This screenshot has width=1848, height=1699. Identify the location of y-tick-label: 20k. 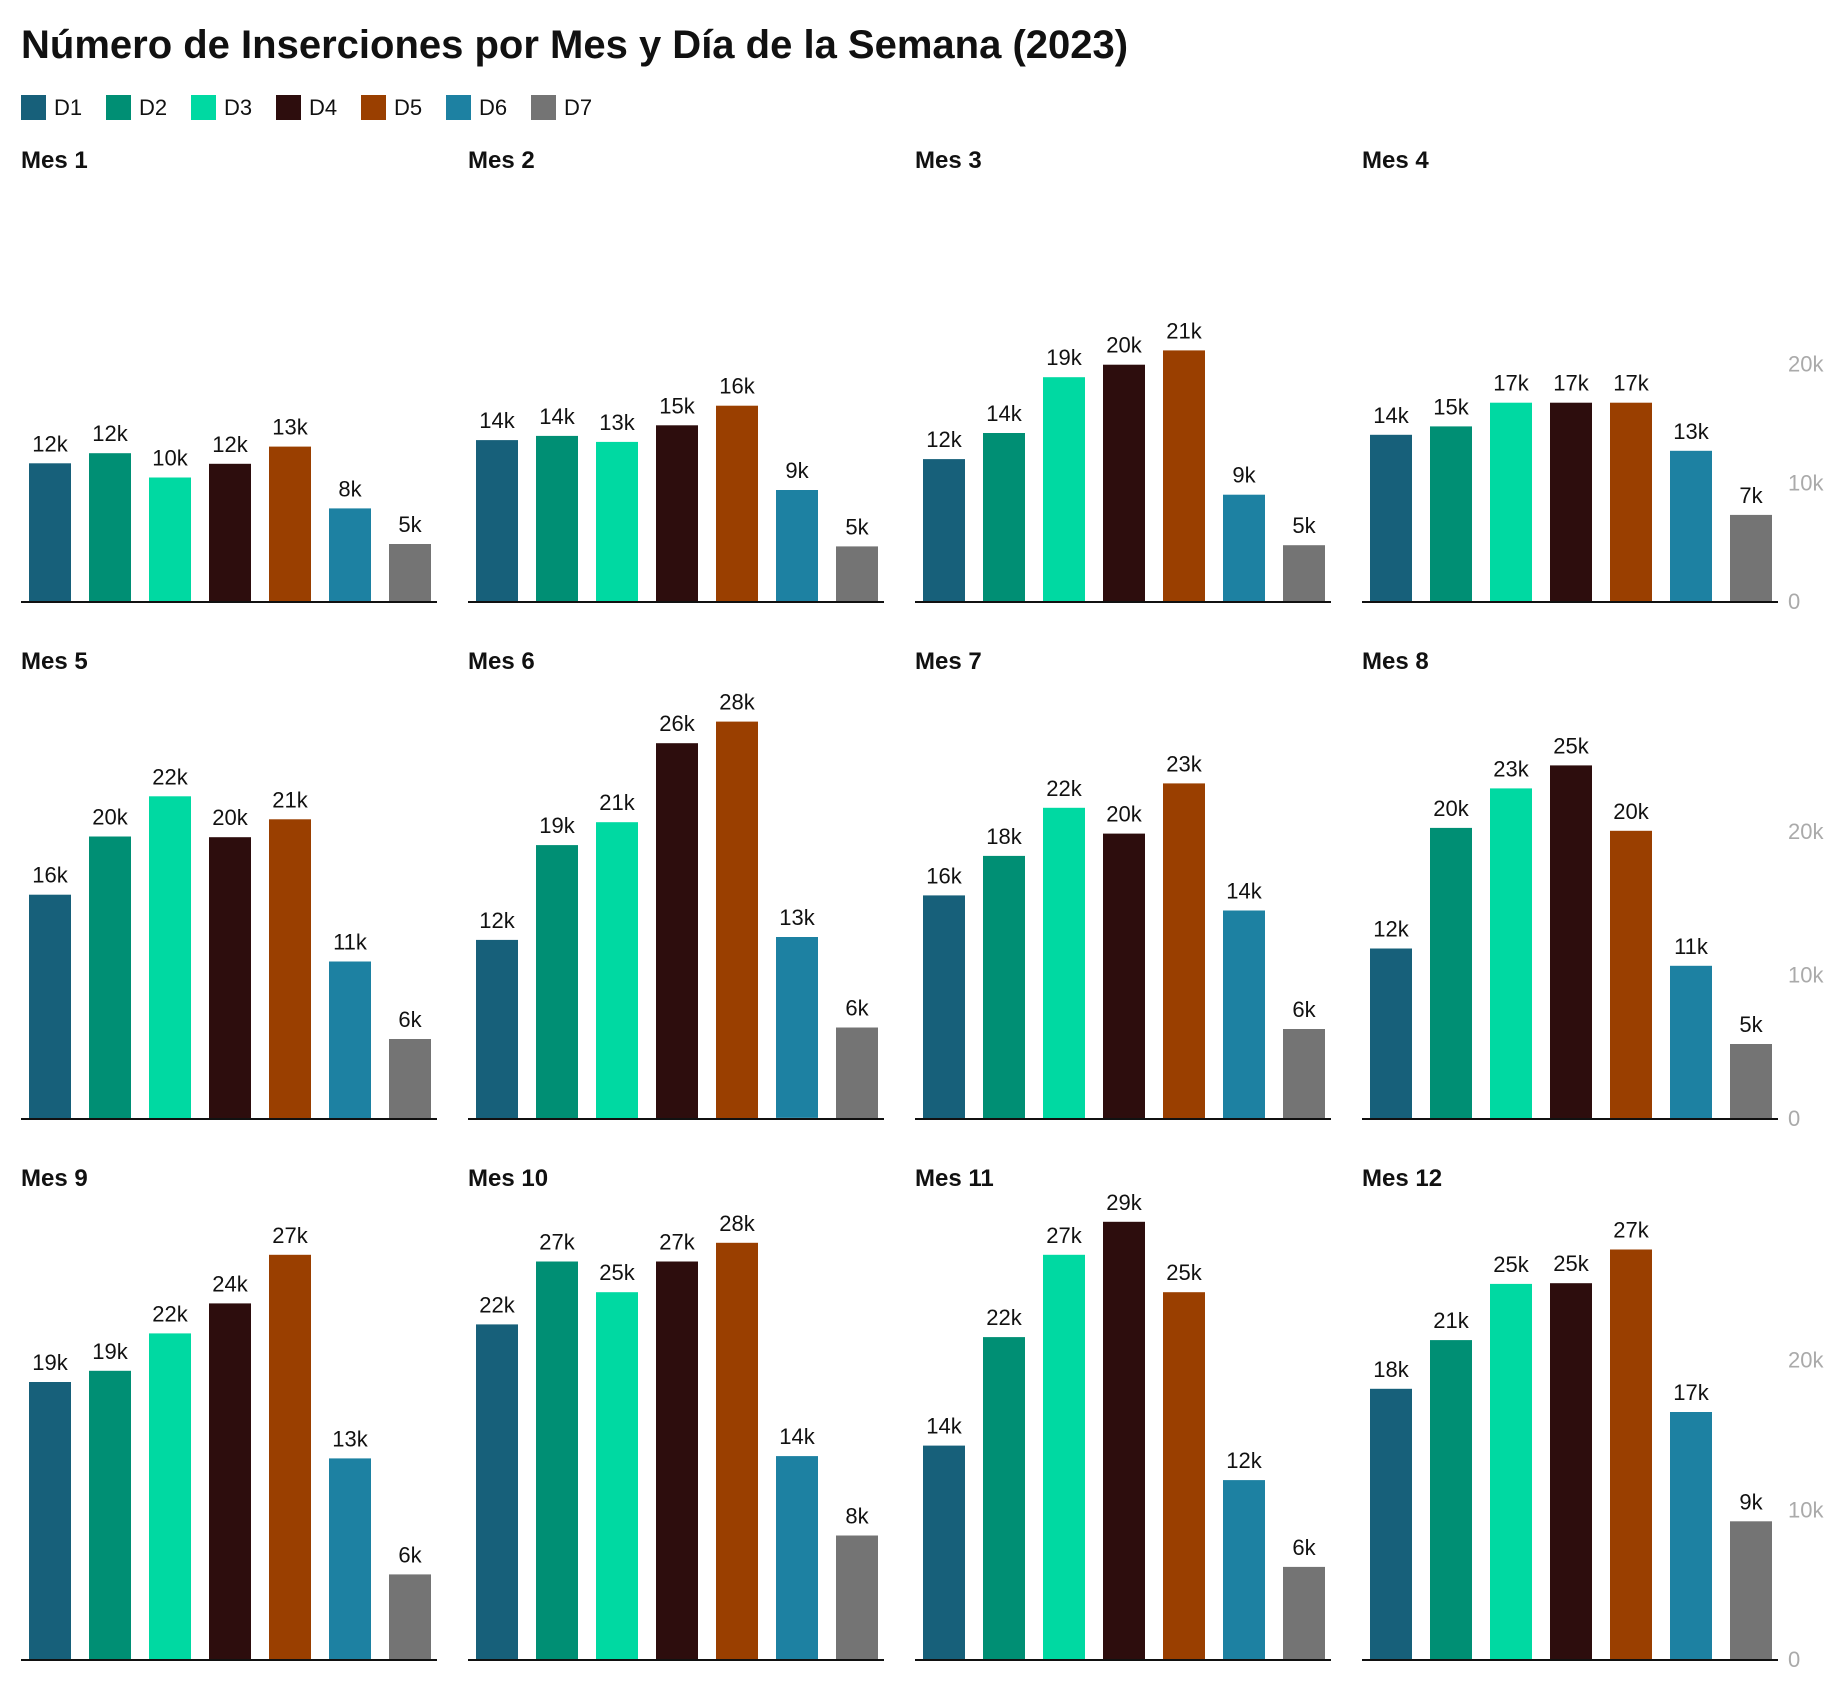
(1806, 1360).